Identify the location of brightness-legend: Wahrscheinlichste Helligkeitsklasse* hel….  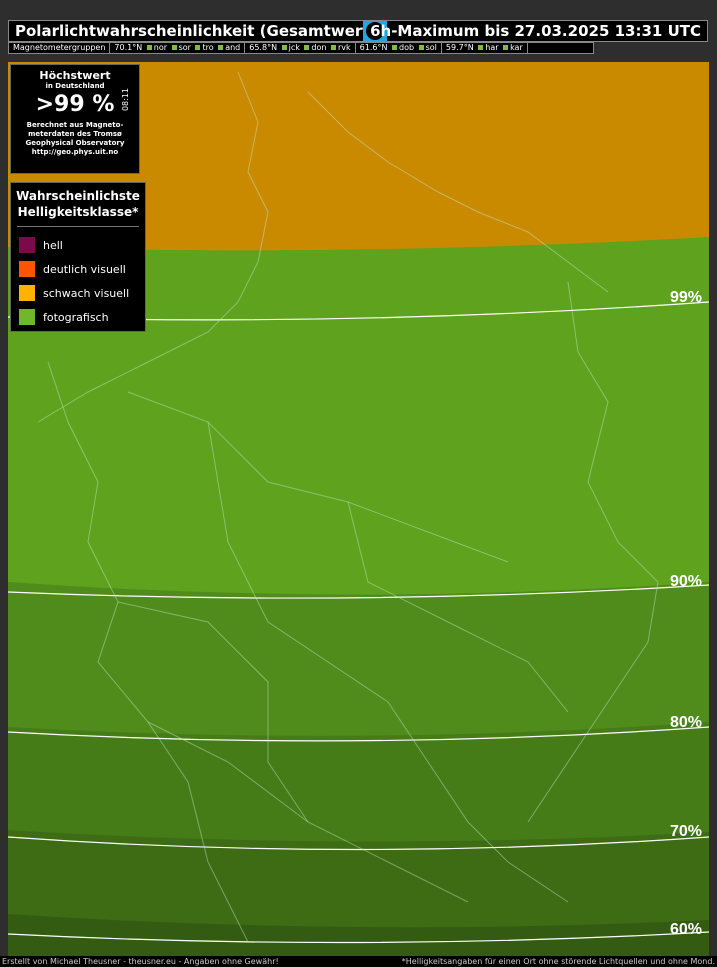
(78, 257).